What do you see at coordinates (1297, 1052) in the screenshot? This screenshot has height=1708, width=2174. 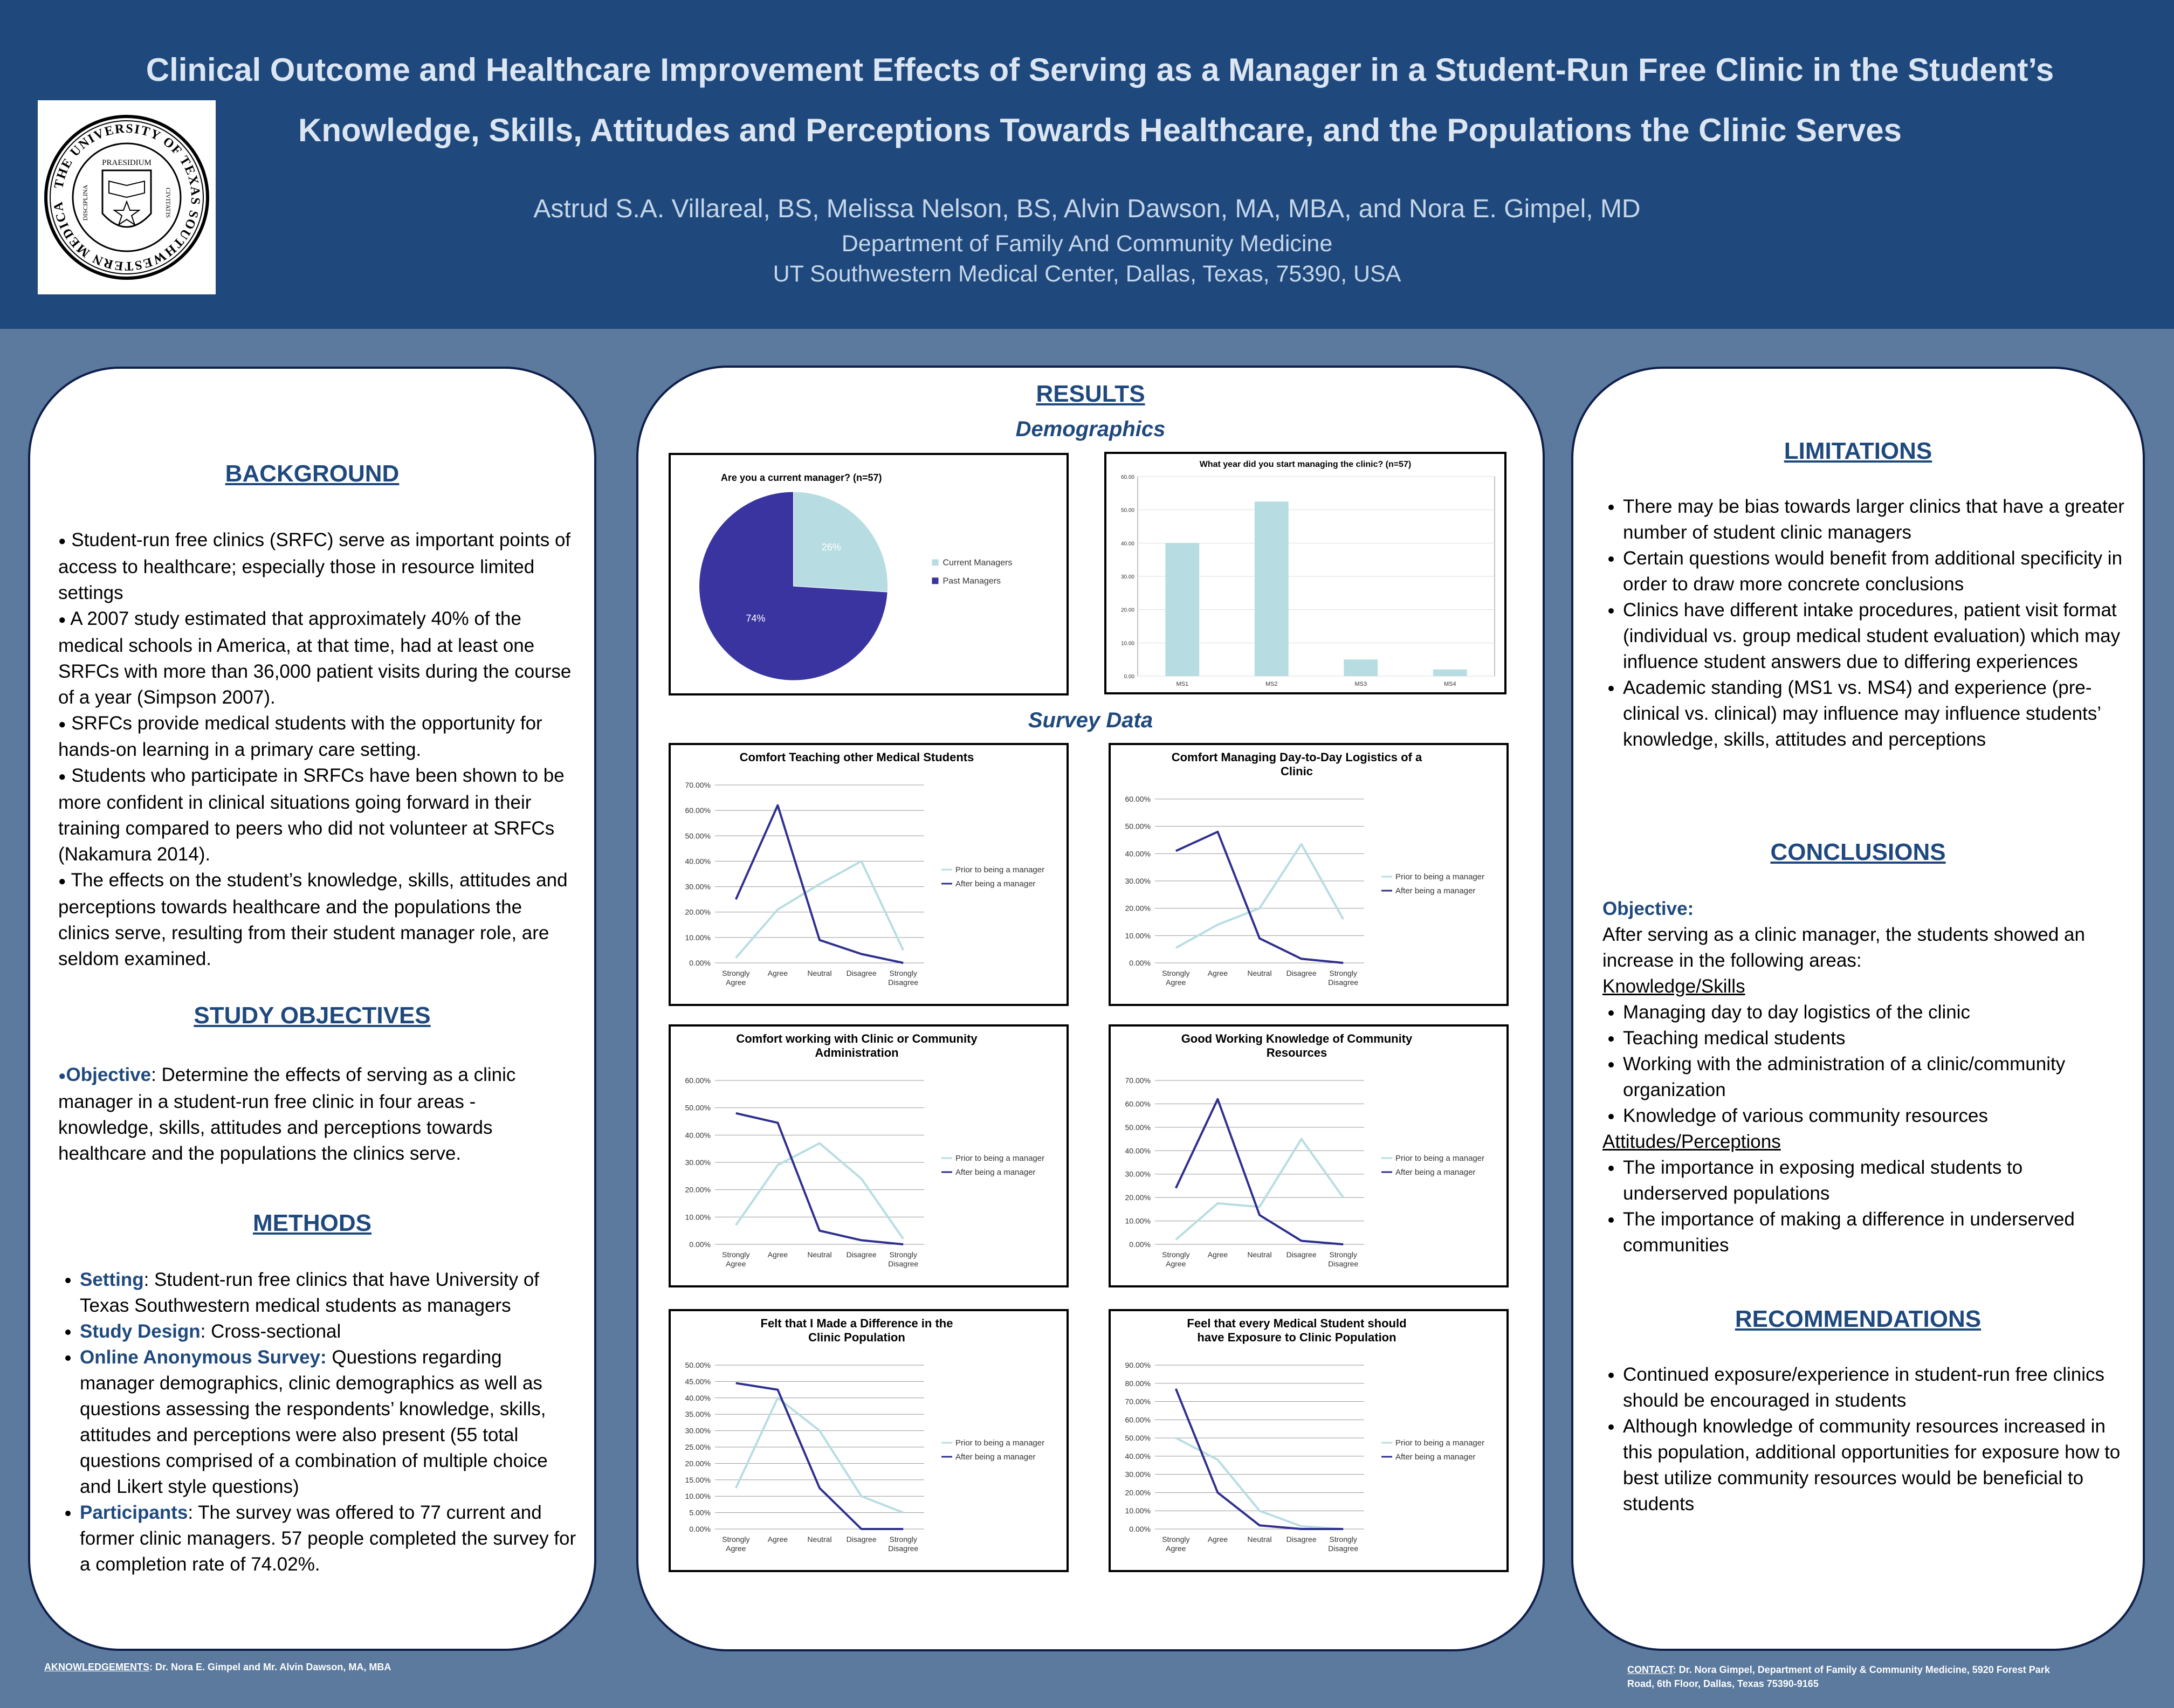 I see `chart-title: Resources` at bounding box center [1297, 1052].